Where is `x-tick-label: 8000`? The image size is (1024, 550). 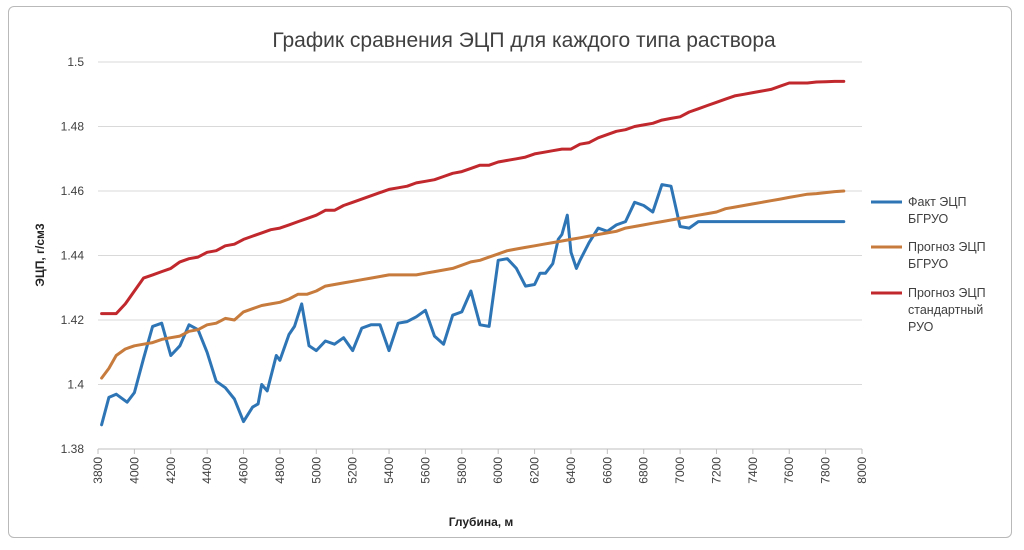
x-tick-label: 8000 is located at coordinates (862, 470).